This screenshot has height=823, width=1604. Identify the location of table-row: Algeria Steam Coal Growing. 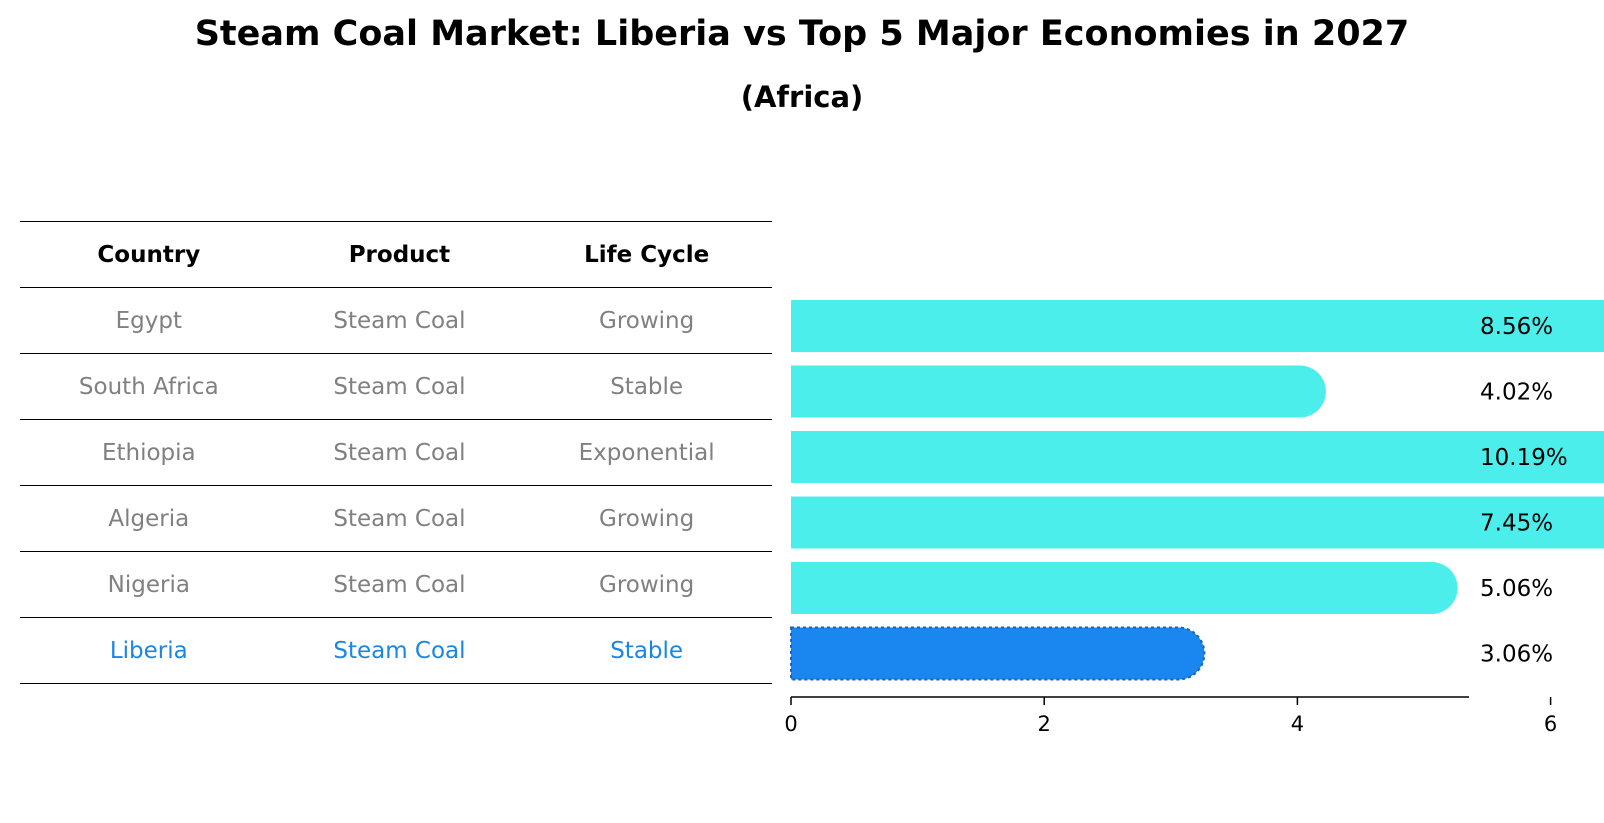
(396, 518).